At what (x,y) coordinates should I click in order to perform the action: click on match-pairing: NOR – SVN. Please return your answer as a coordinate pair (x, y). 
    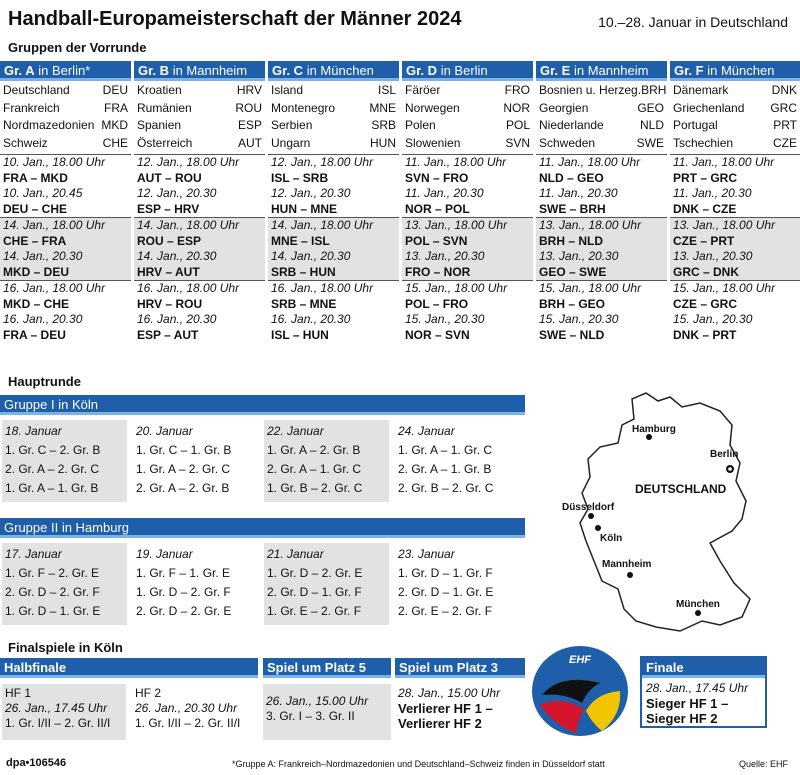
    Looking at the image, I should click on (437, 335).